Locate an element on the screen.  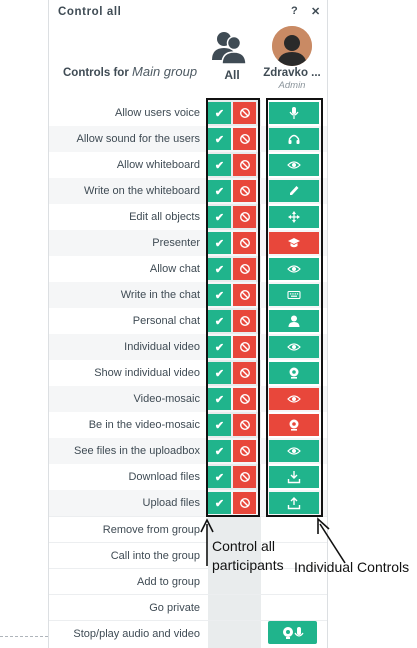
user-icon is located at coordinates (294, 321).